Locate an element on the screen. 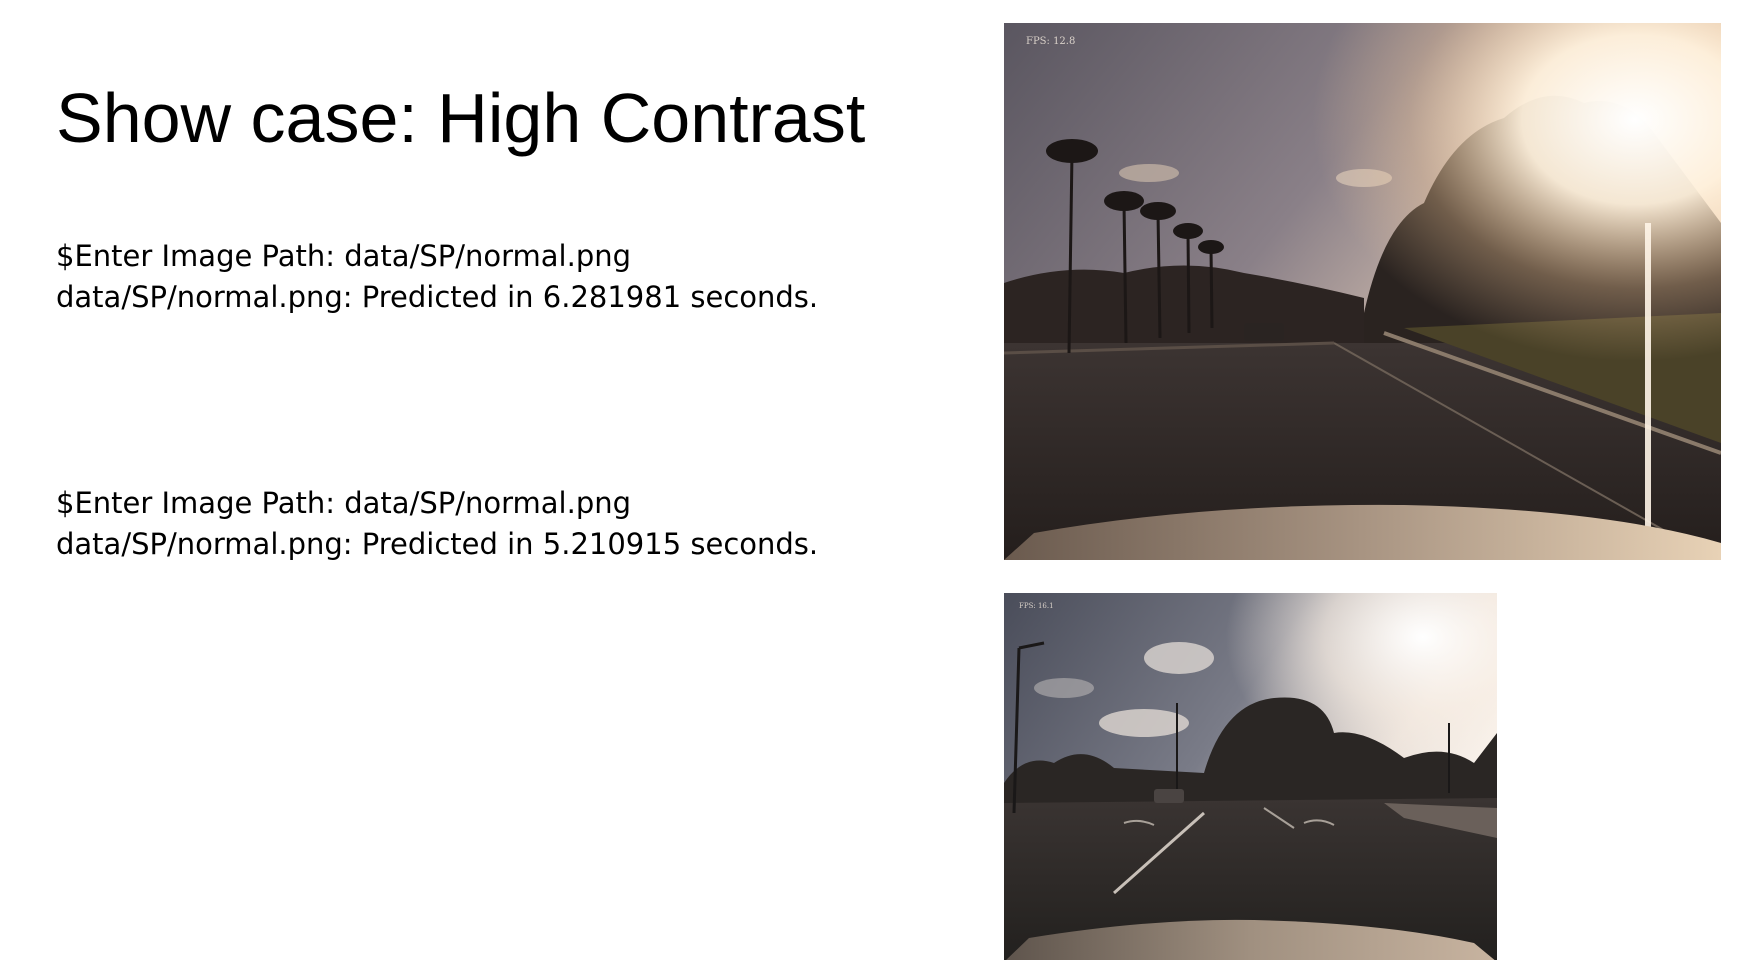 This screenshot has width=1764, height=960. fps-label: FPS: 12.8 is located at coordinates (1051, 41).